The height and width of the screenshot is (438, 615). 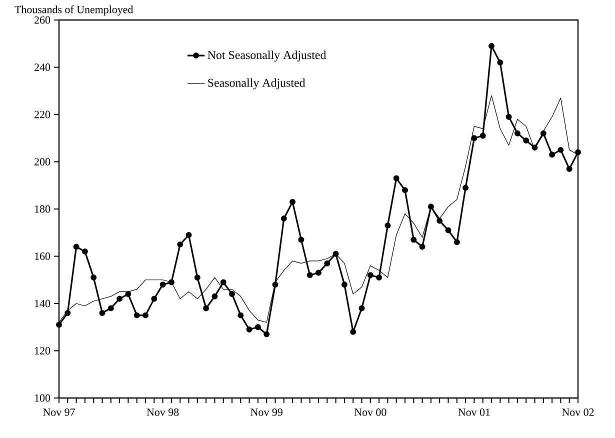 I want to click on y-tick-label: 120, so click(x=42, y=350).